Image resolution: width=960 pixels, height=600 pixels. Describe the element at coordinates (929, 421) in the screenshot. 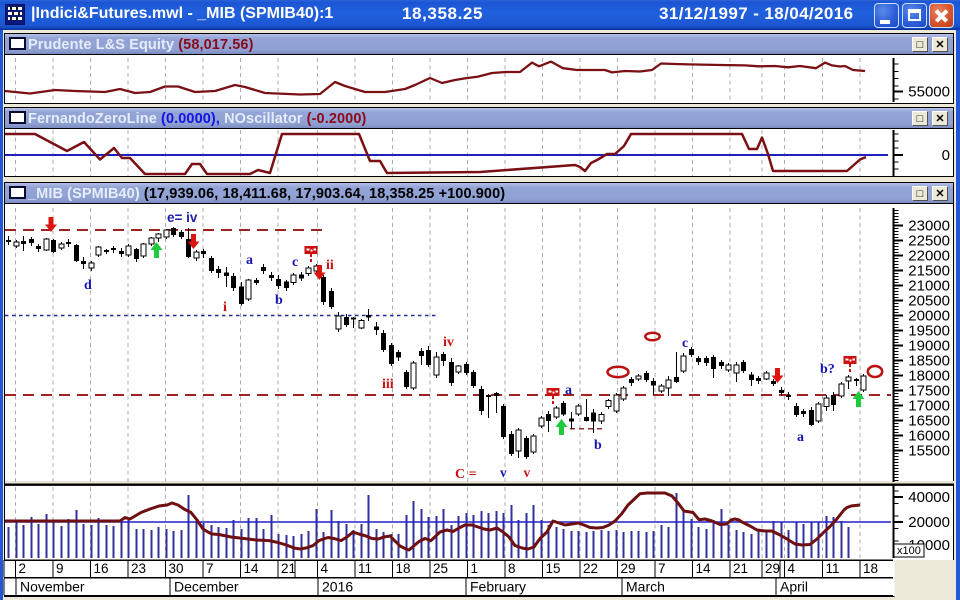

I see `svg-text: 16500` at that location.